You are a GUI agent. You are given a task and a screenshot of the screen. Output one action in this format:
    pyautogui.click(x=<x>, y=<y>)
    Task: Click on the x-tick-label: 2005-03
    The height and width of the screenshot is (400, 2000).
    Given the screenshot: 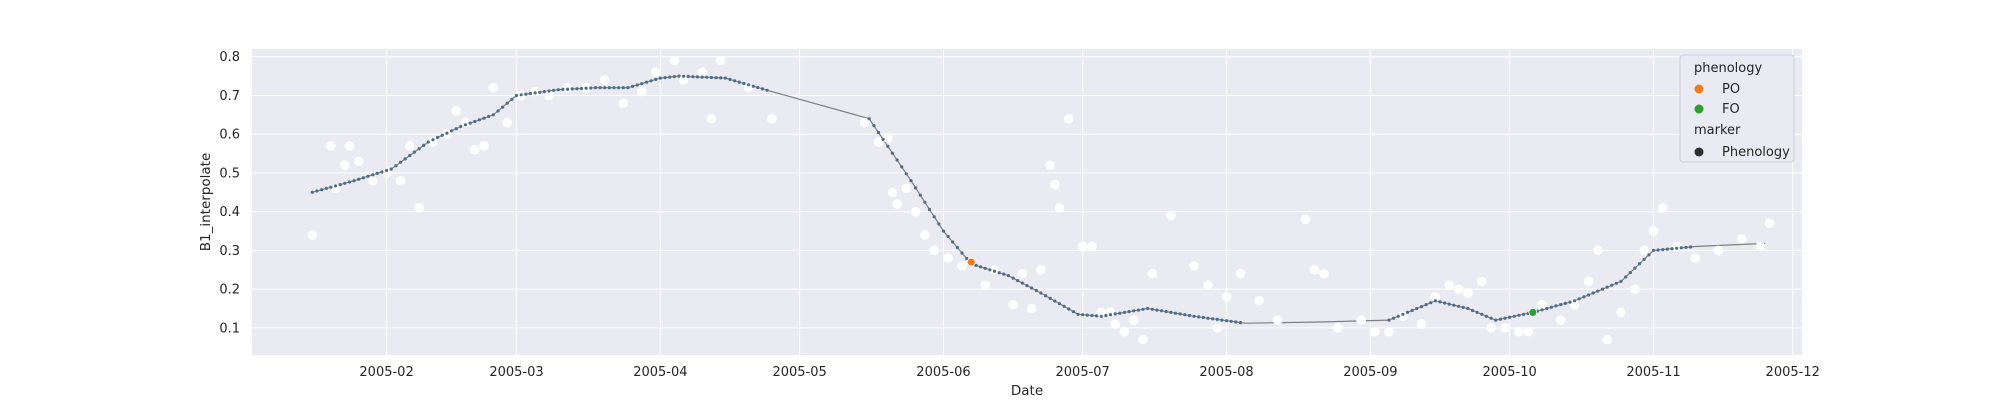 What is the action you would take?
    pyautogui.click(x=516, y=372)
    